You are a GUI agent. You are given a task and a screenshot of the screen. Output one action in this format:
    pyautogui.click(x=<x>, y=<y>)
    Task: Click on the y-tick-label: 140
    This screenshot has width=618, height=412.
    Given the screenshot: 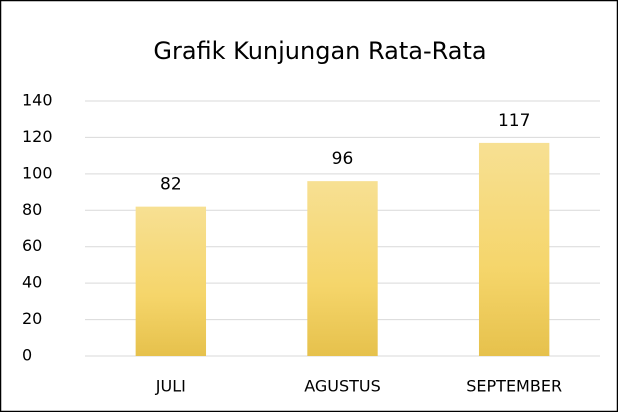 What is the action you would take?
    pyautogui.click(x=37, y=100)
    